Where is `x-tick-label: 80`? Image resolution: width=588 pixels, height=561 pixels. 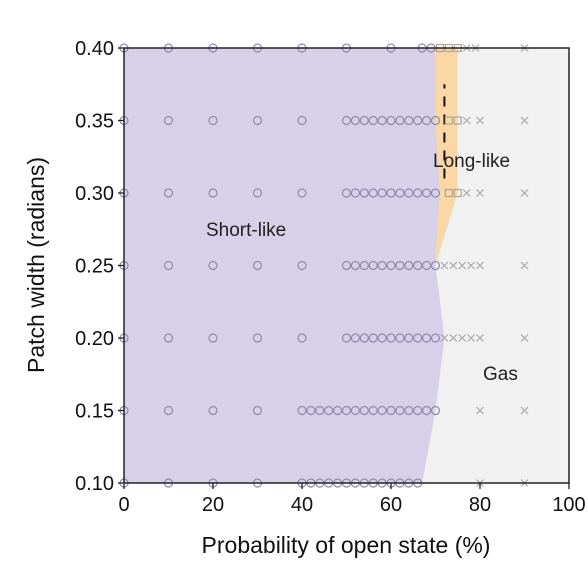
x-tick-label: 80 is located at coordinates (480, 505).